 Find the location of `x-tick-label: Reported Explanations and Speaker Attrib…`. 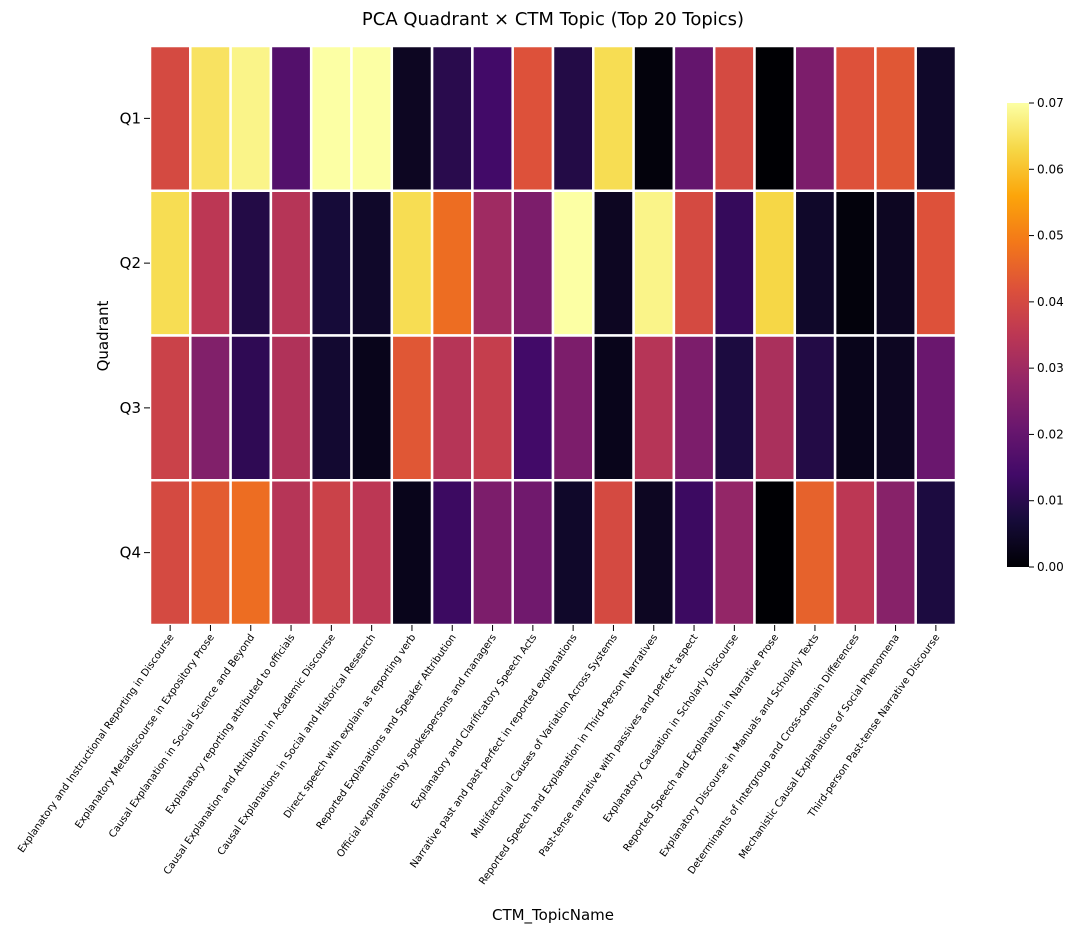

x-tick-label: Reported Explanations and Speaker Attrib… is located at coordinates (387, 731).